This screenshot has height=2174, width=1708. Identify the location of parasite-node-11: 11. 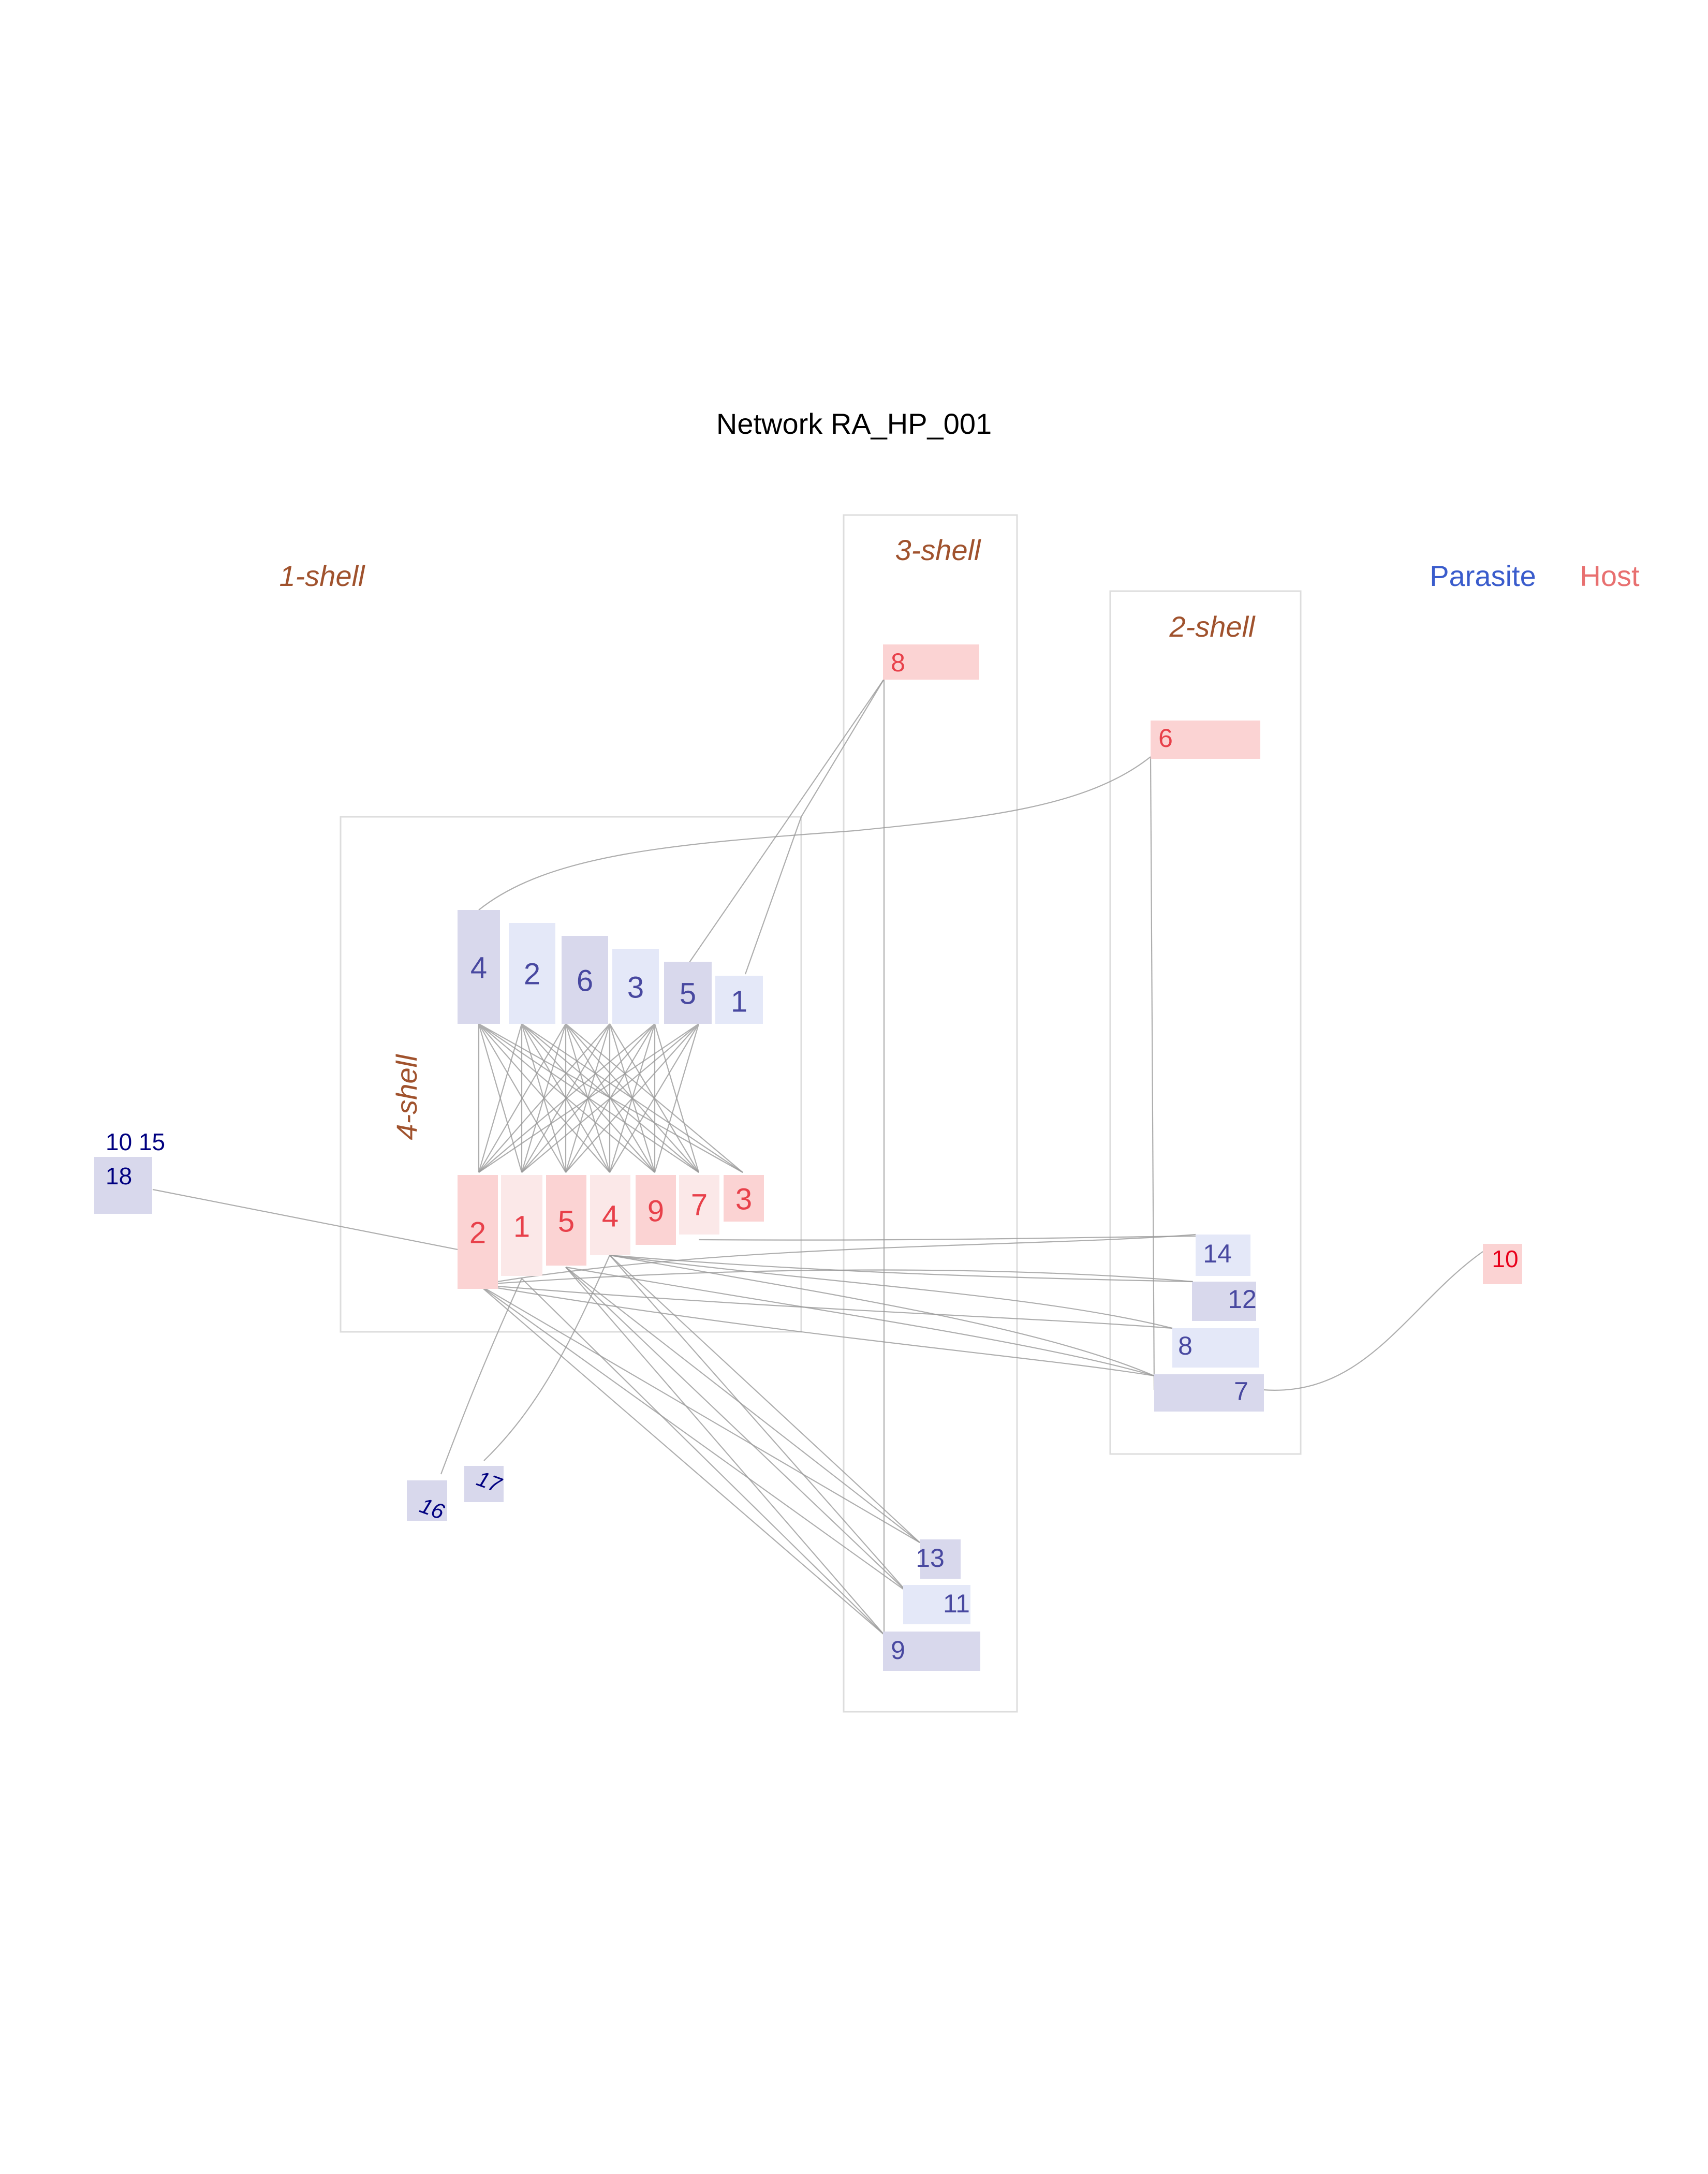
(936, 1604).